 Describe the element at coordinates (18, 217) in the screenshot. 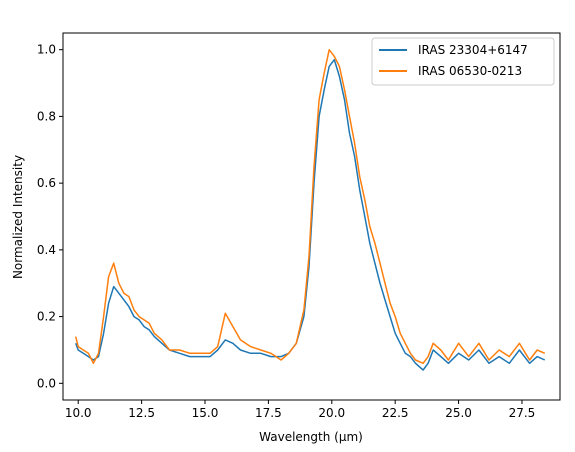

I see `y-axis-label: Normalized Intensity` at that location.